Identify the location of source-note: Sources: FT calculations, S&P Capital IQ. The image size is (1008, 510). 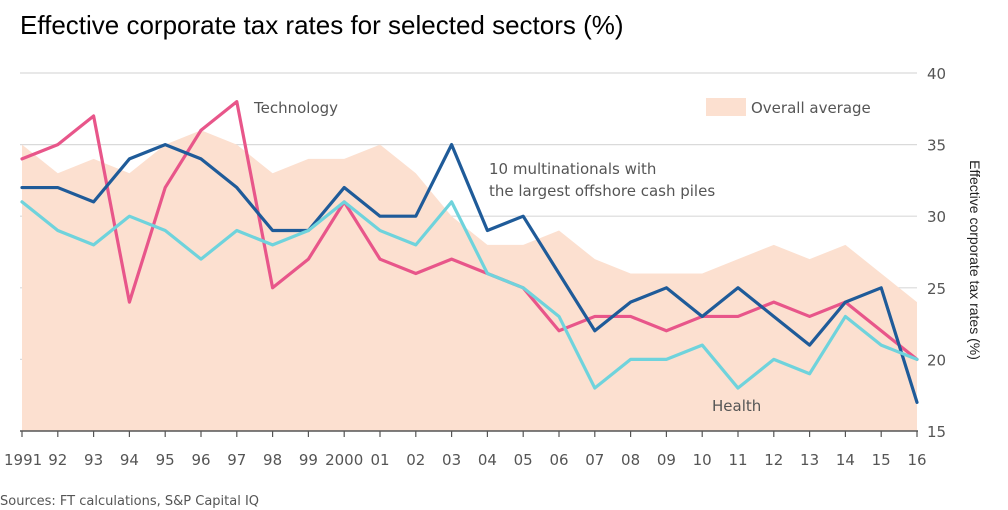
(130, 501).